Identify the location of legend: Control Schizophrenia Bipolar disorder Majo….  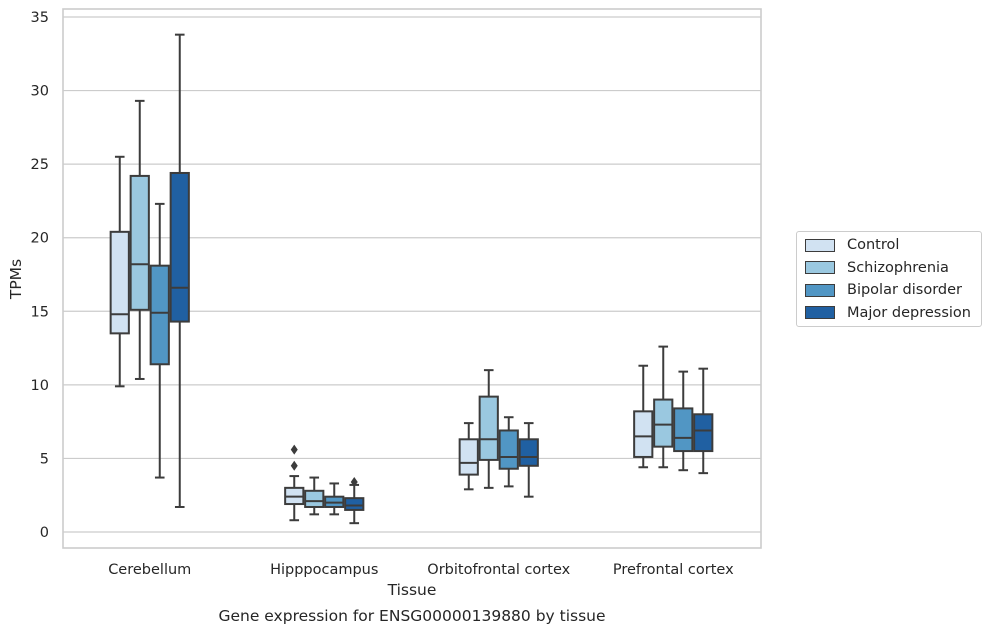
(889, 279).